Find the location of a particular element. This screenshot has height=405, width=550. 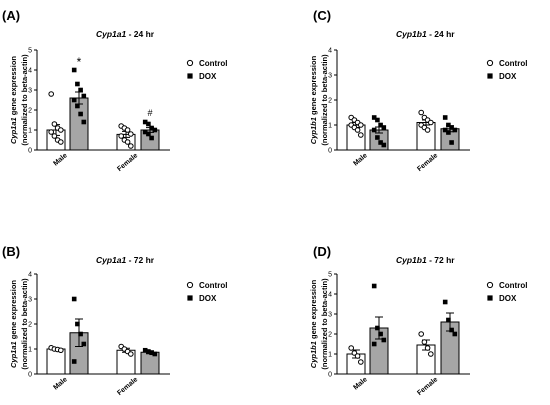

chart-title-gene: Cyp1b1 is located at coordinates (411, 260).